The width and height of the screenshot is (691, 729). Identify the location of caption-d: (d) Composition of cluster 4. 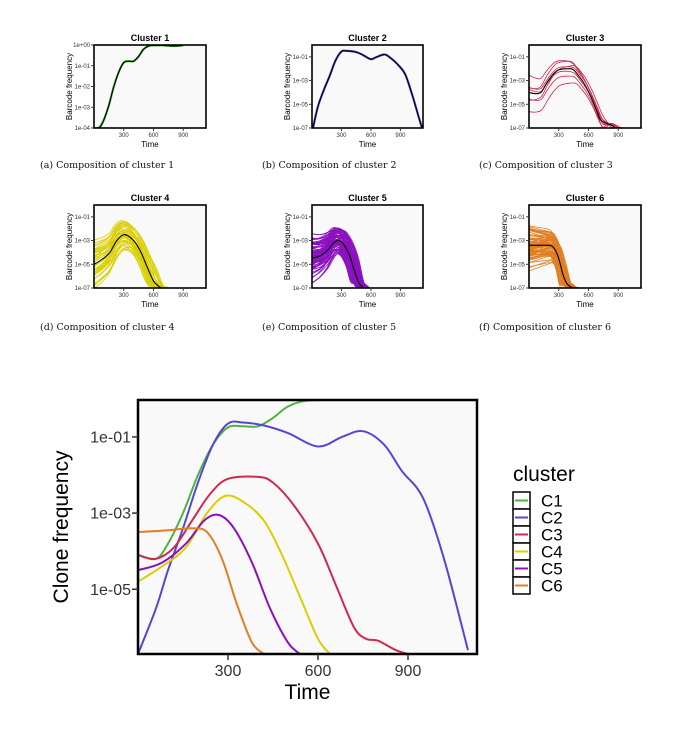
(107, 327).